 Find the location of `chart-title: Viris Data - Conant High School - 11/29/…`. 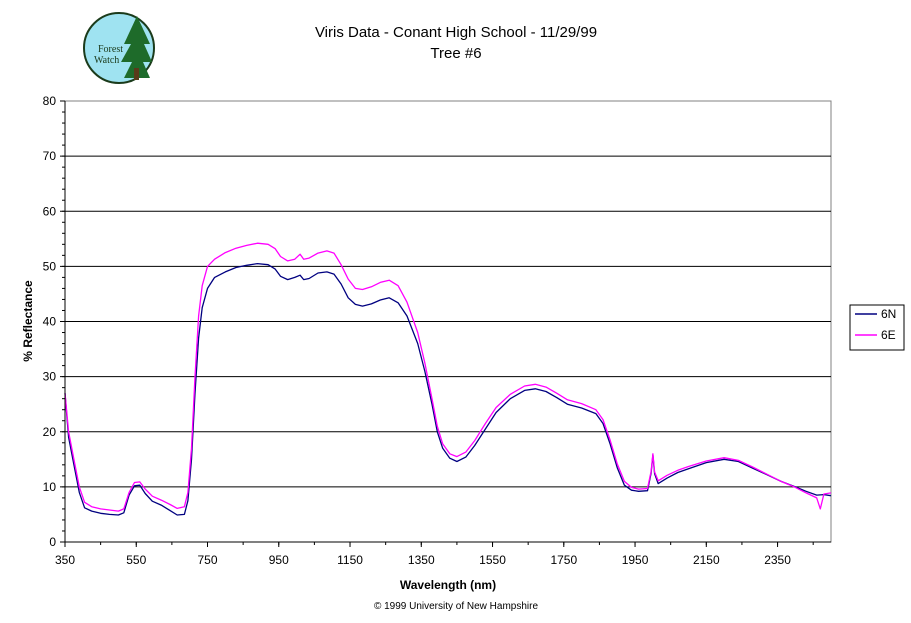

chart-title: Viris Data - Conant High School - 11/29/… is located at coordinates (456, 32).